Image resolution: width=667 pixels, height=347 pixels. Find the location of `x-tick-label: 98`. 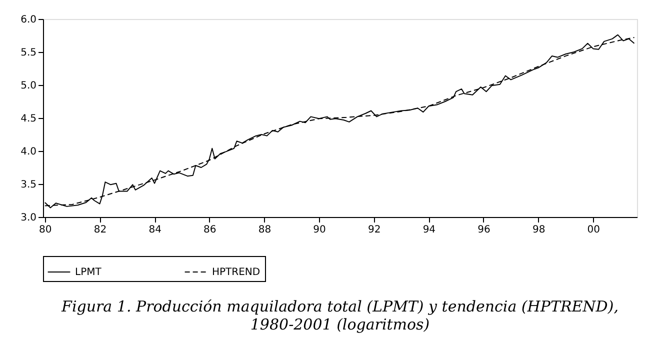

x-tick-label: 98 is located at coordinates (539, 230).